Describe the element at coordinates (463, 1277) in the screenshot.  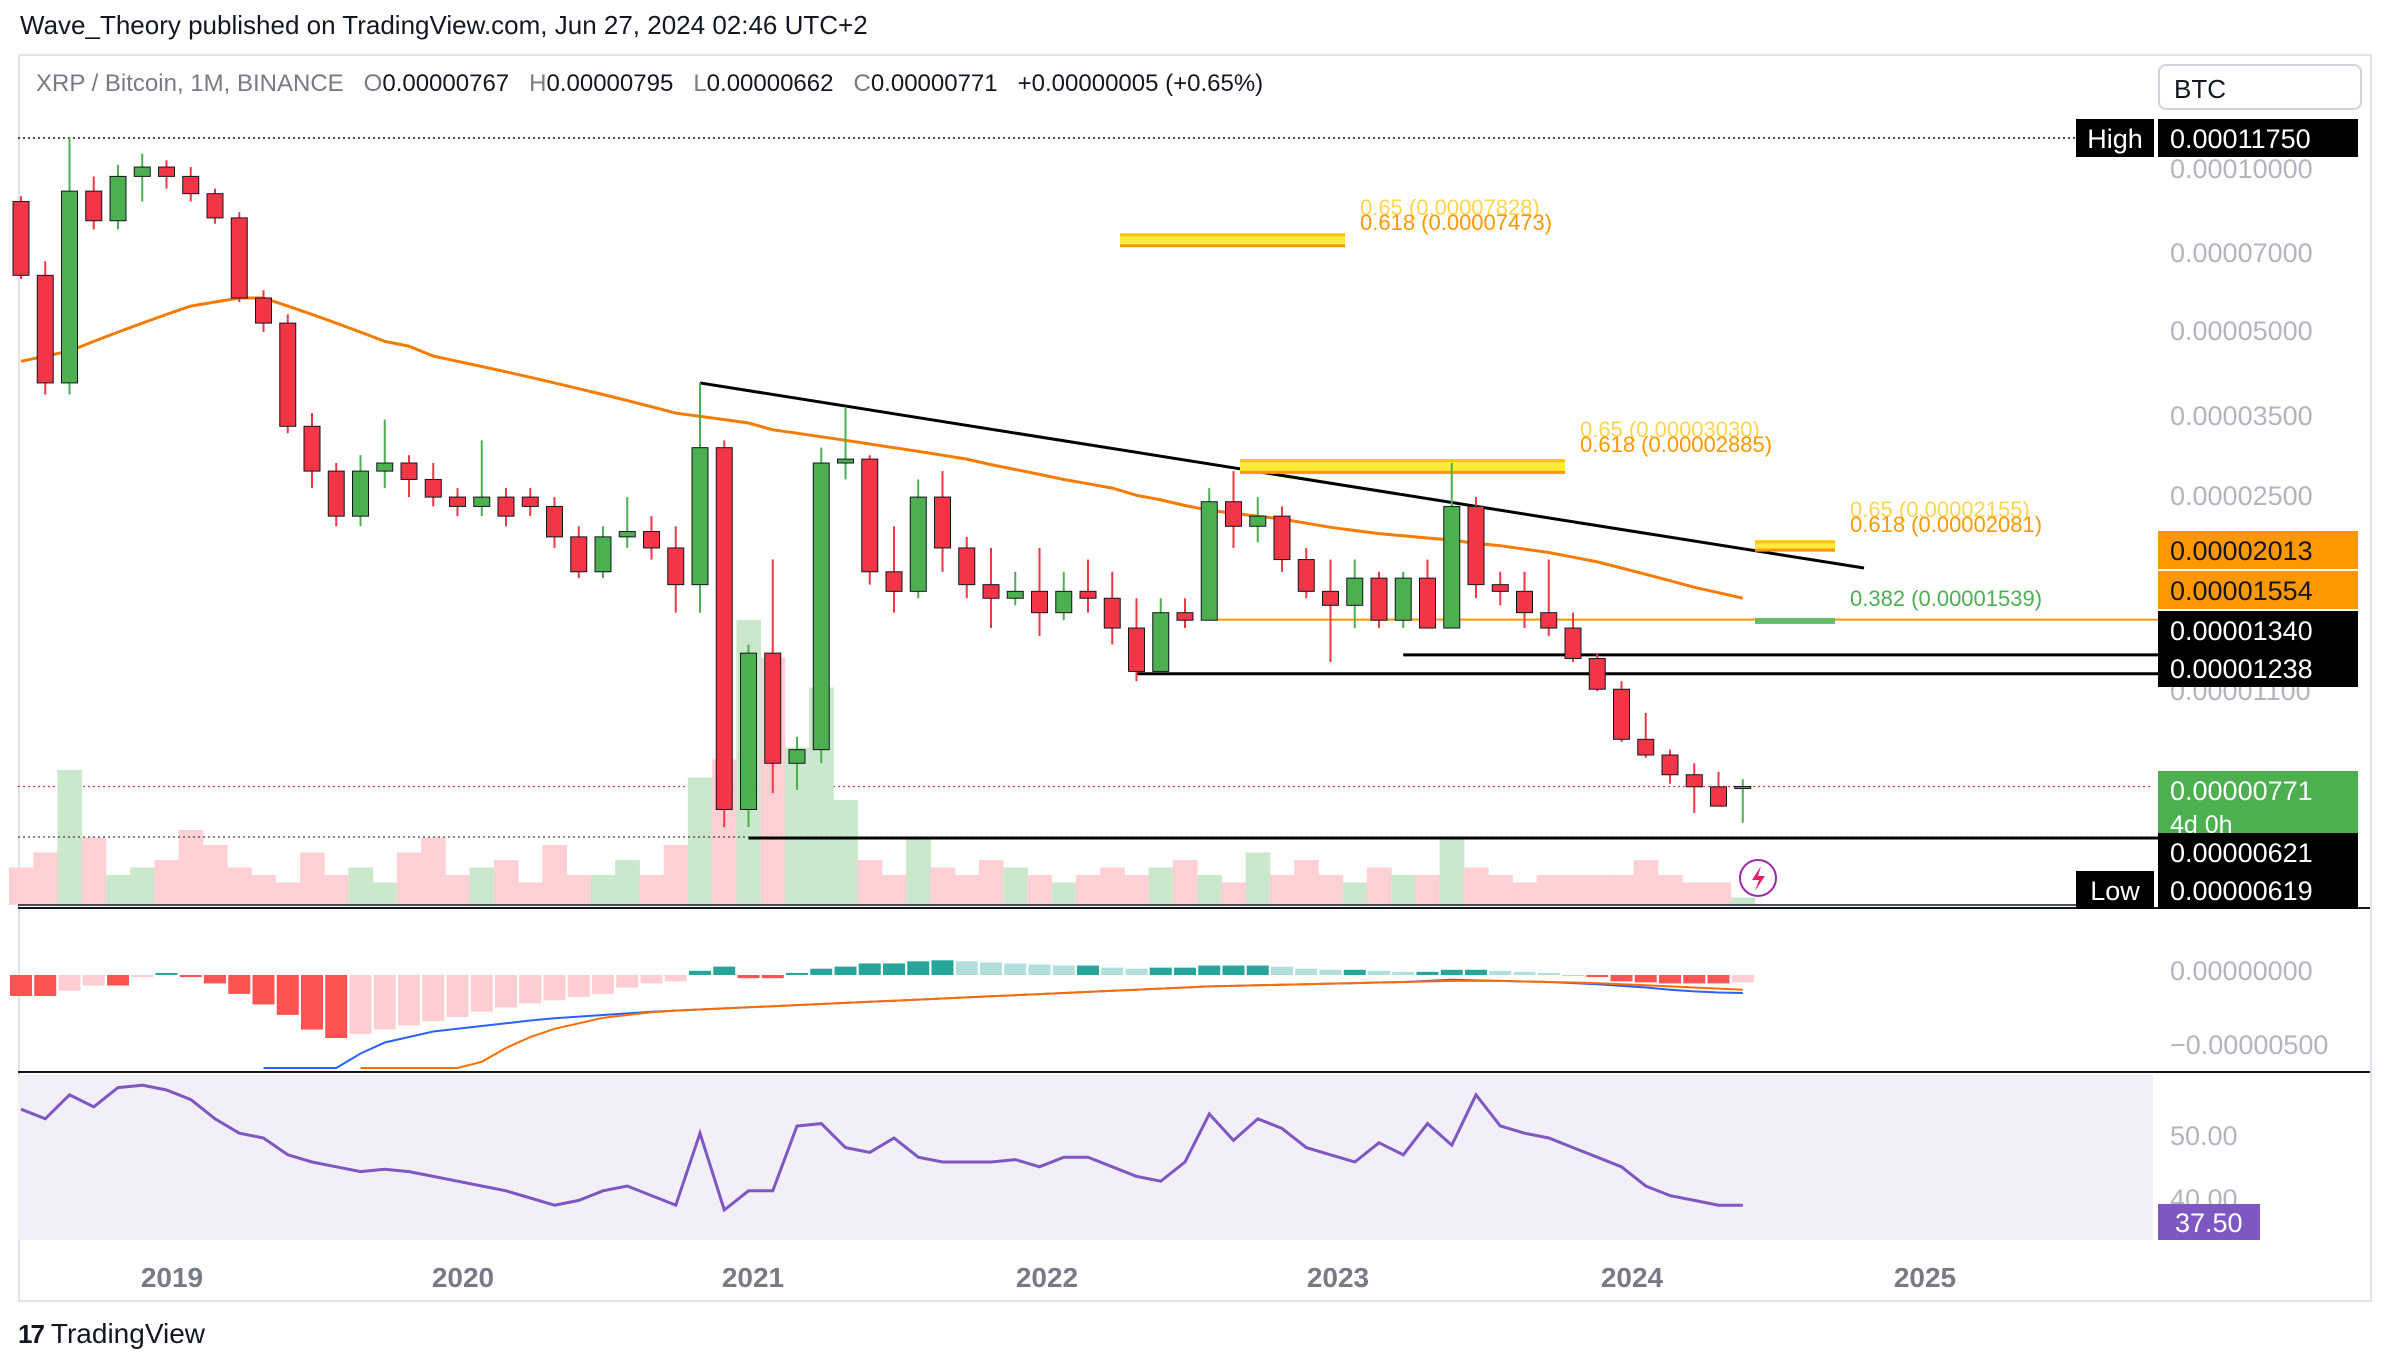
I see `x-tick-label: 2020` at that location.